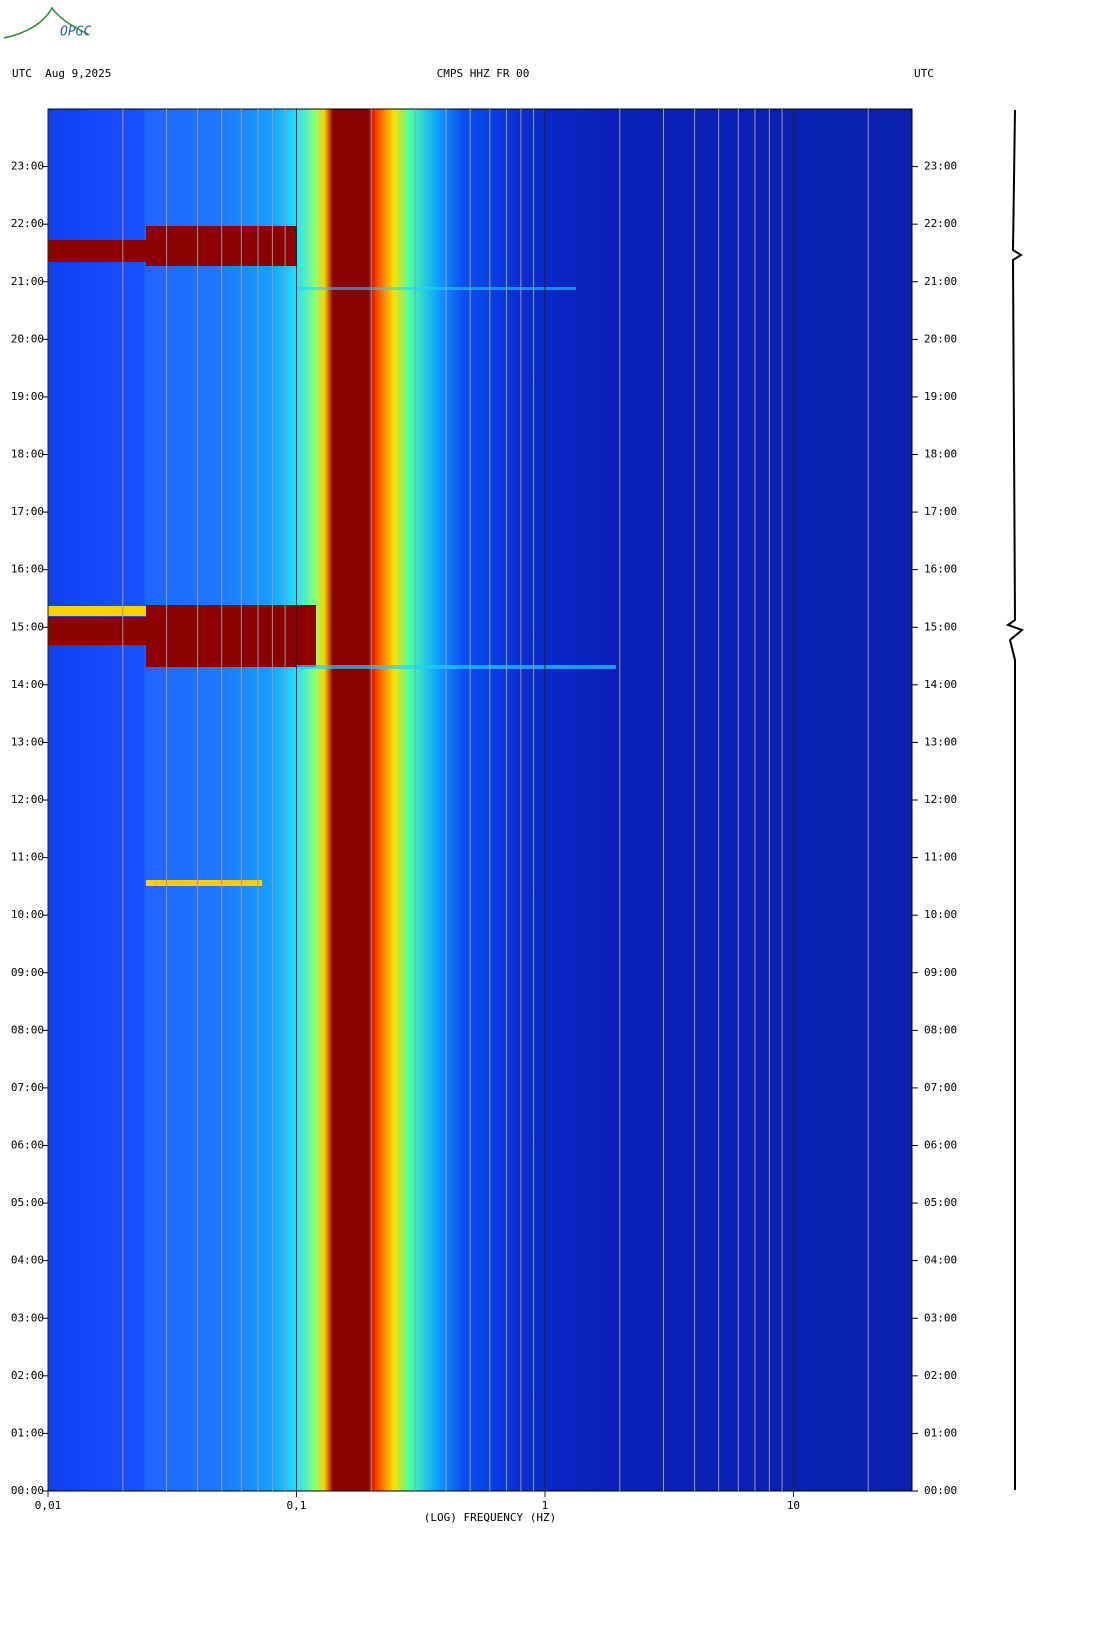 The width and height of the screenshot is (1102, 1634). Describe the element at coordinates (793, 1505) in the screenshot. I see `x-tick-label: 10` at that location.